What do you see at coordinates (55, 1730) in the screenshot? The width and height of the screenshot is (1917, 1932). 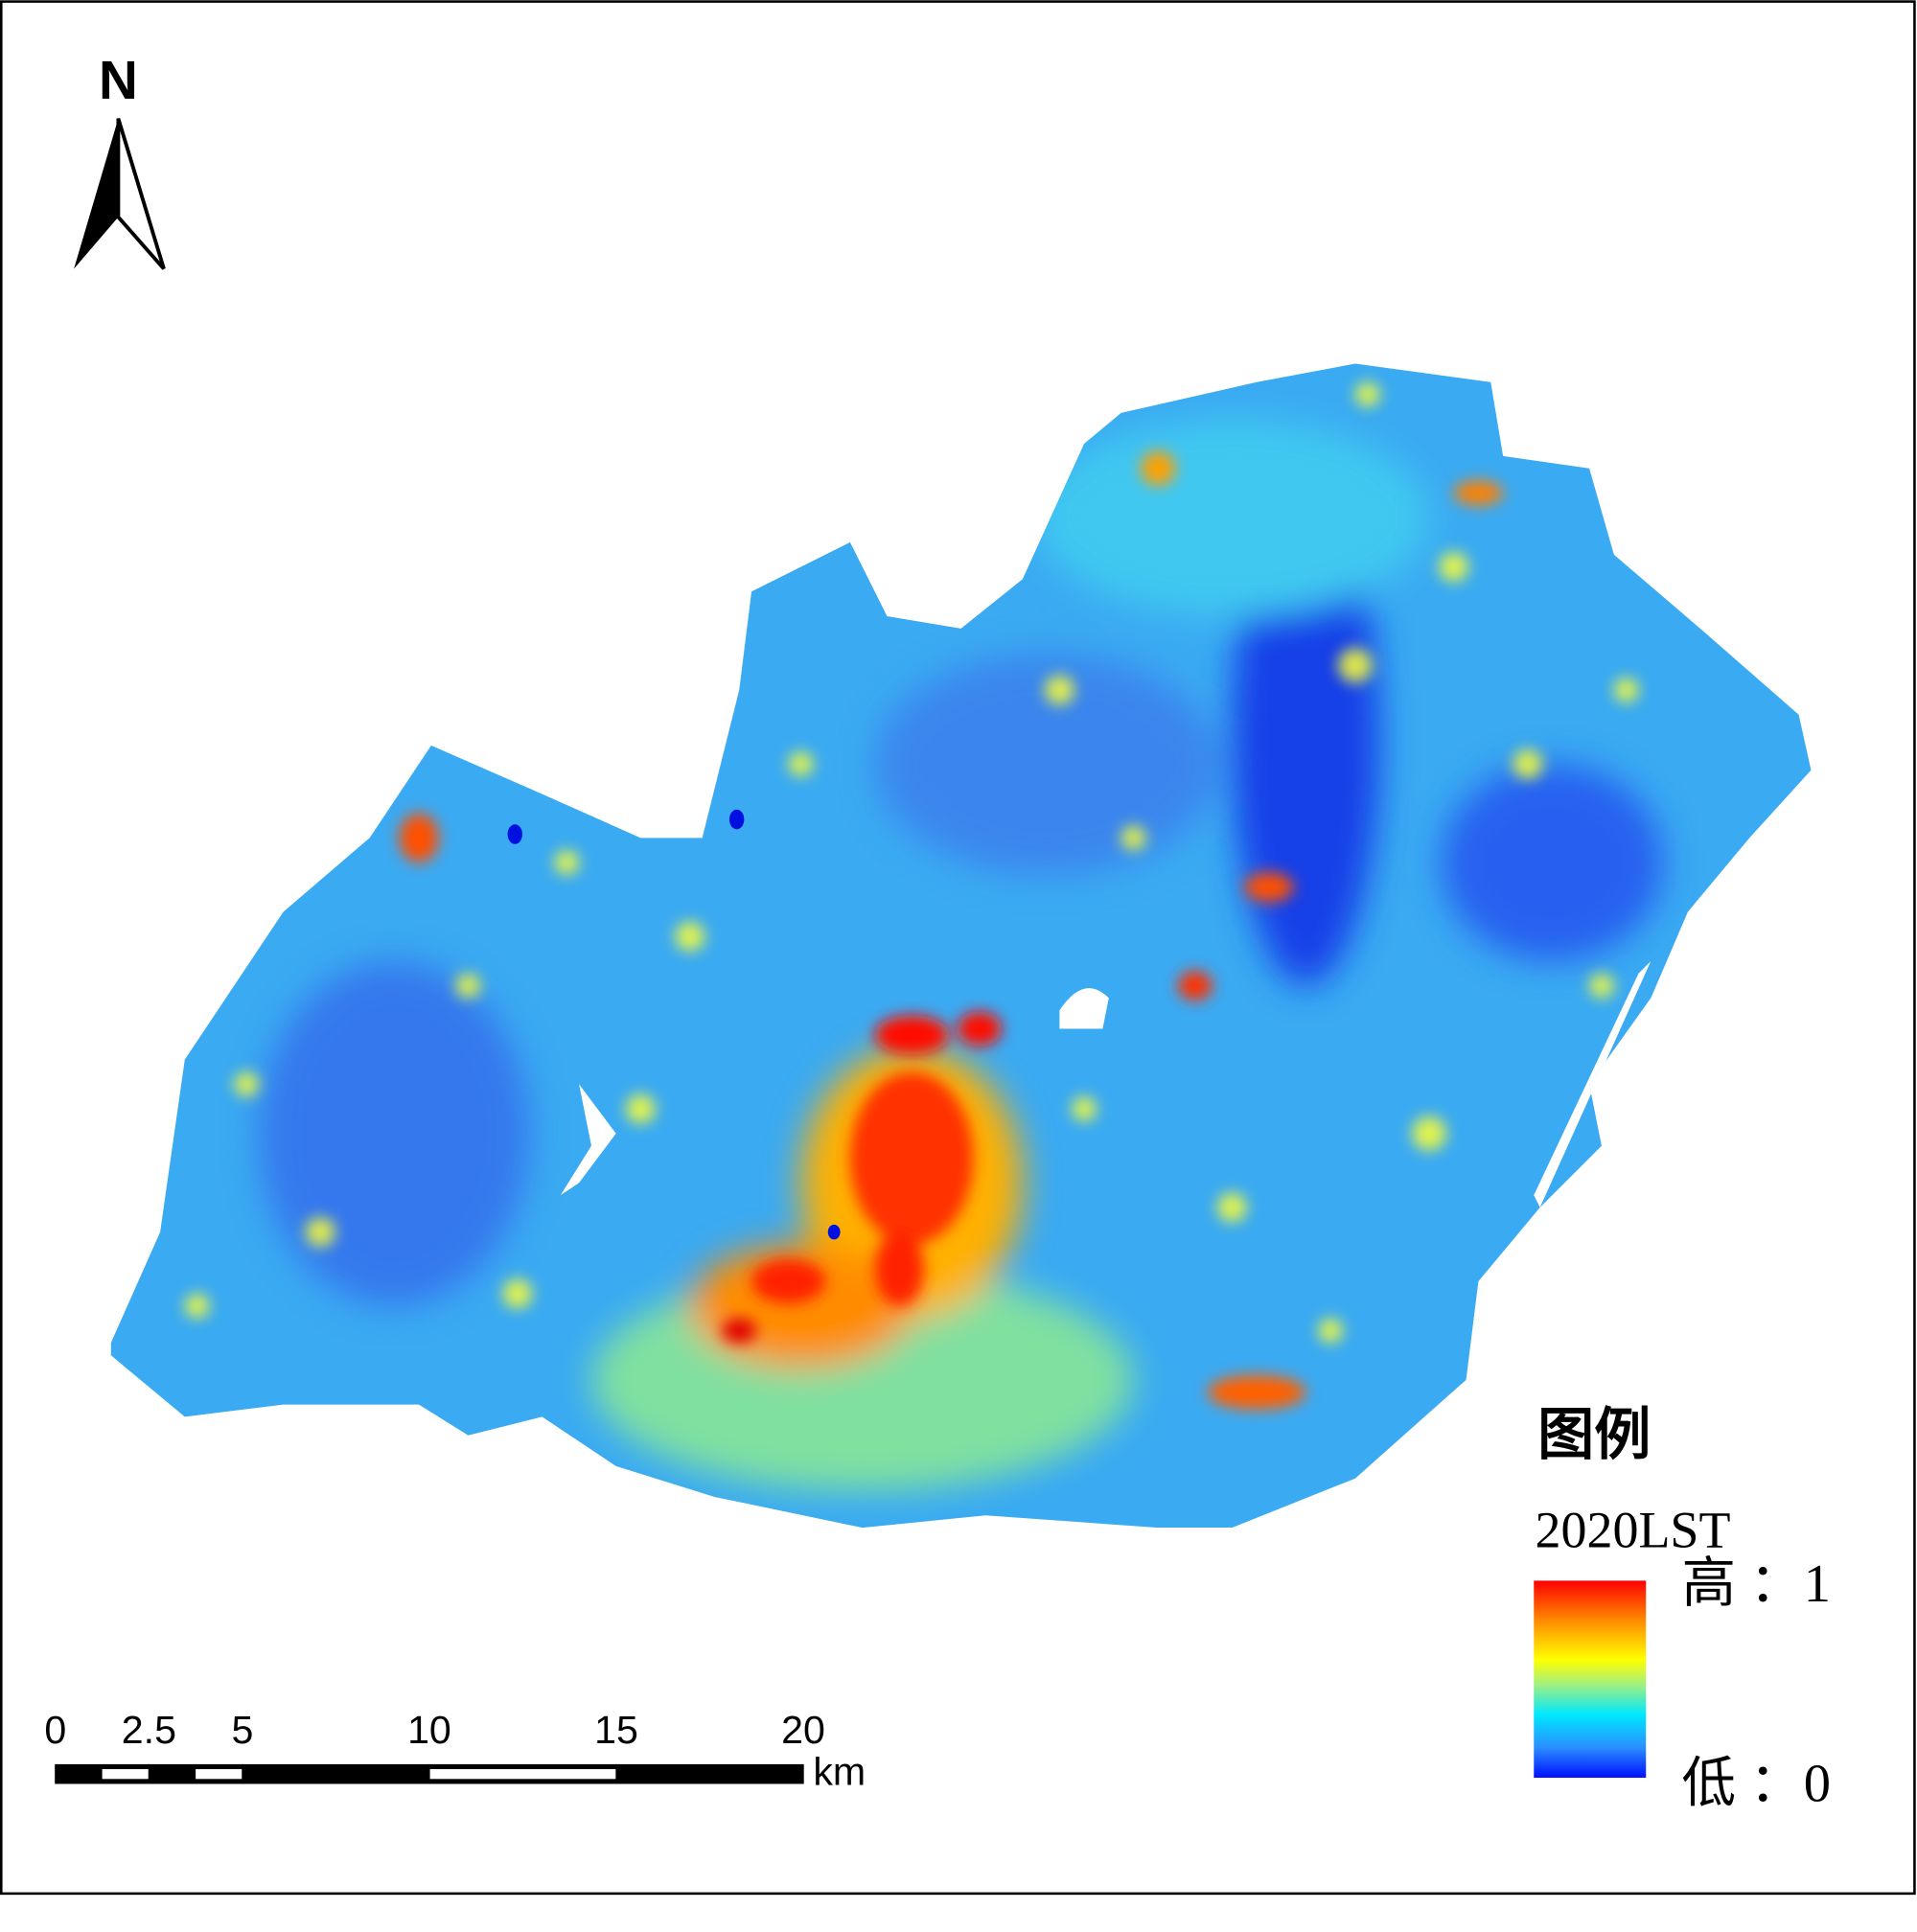 I see `scale-bar-label: 0` at bounding box center [55, 1730].